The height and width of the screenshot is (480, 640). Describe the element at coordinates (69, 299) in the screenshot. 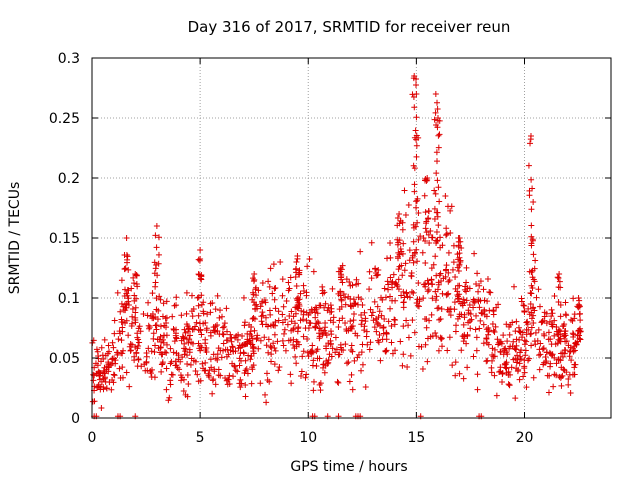

I see `y-tick-label: 0.1` at that location.